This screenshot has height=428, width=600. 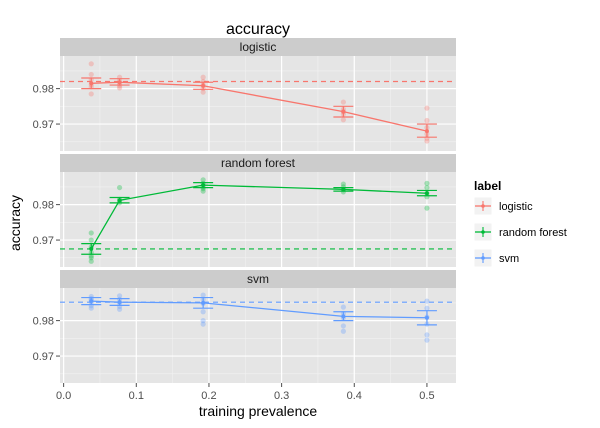 What do you see at coordinates (496, 258) in the screenshot?
I see `legend-item-svm: svm` at bounding box center [496, 258].